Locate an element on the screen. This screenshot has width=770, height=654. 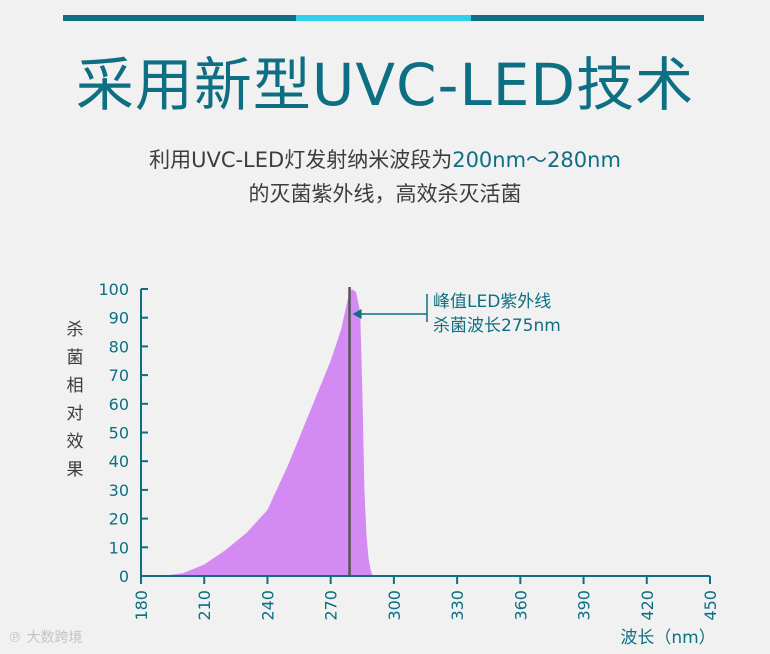
x-tick-label: 240 is located at coordinates (267, 605).